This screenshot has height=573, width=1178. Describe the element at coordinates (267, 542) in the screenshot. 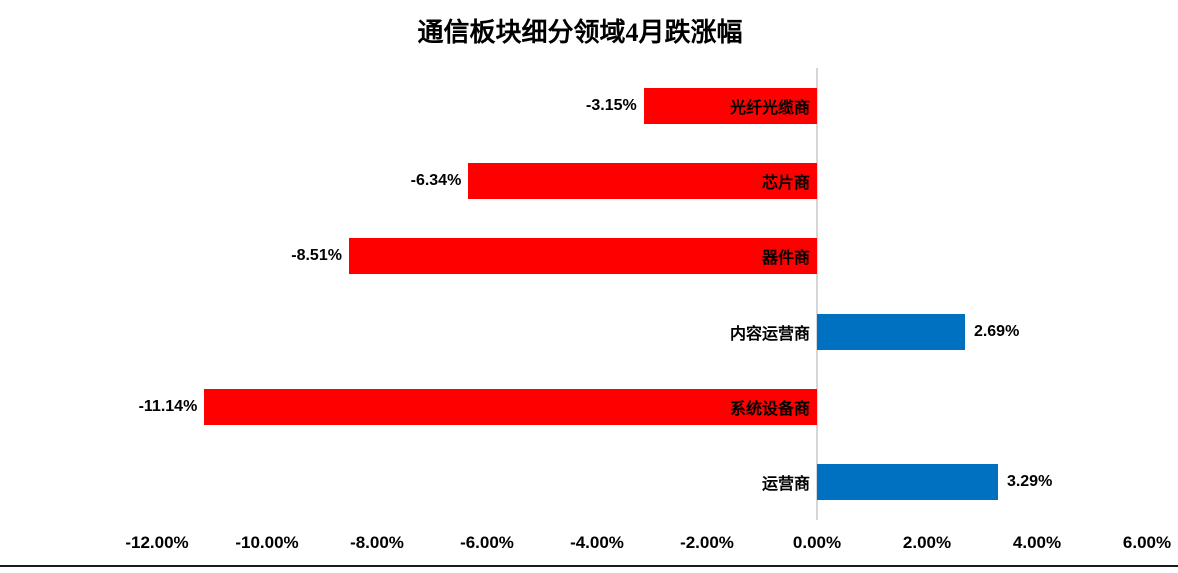

I see `x-tick-label: -10.00%` at that location.